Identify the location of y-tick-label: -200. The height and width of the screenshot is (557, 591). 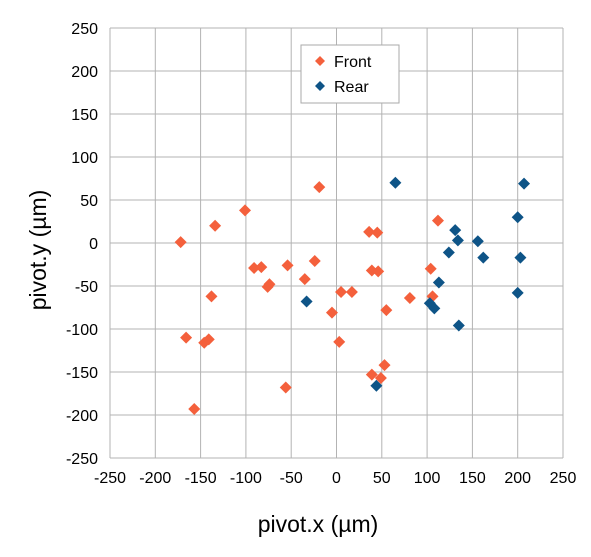
(82, 416).